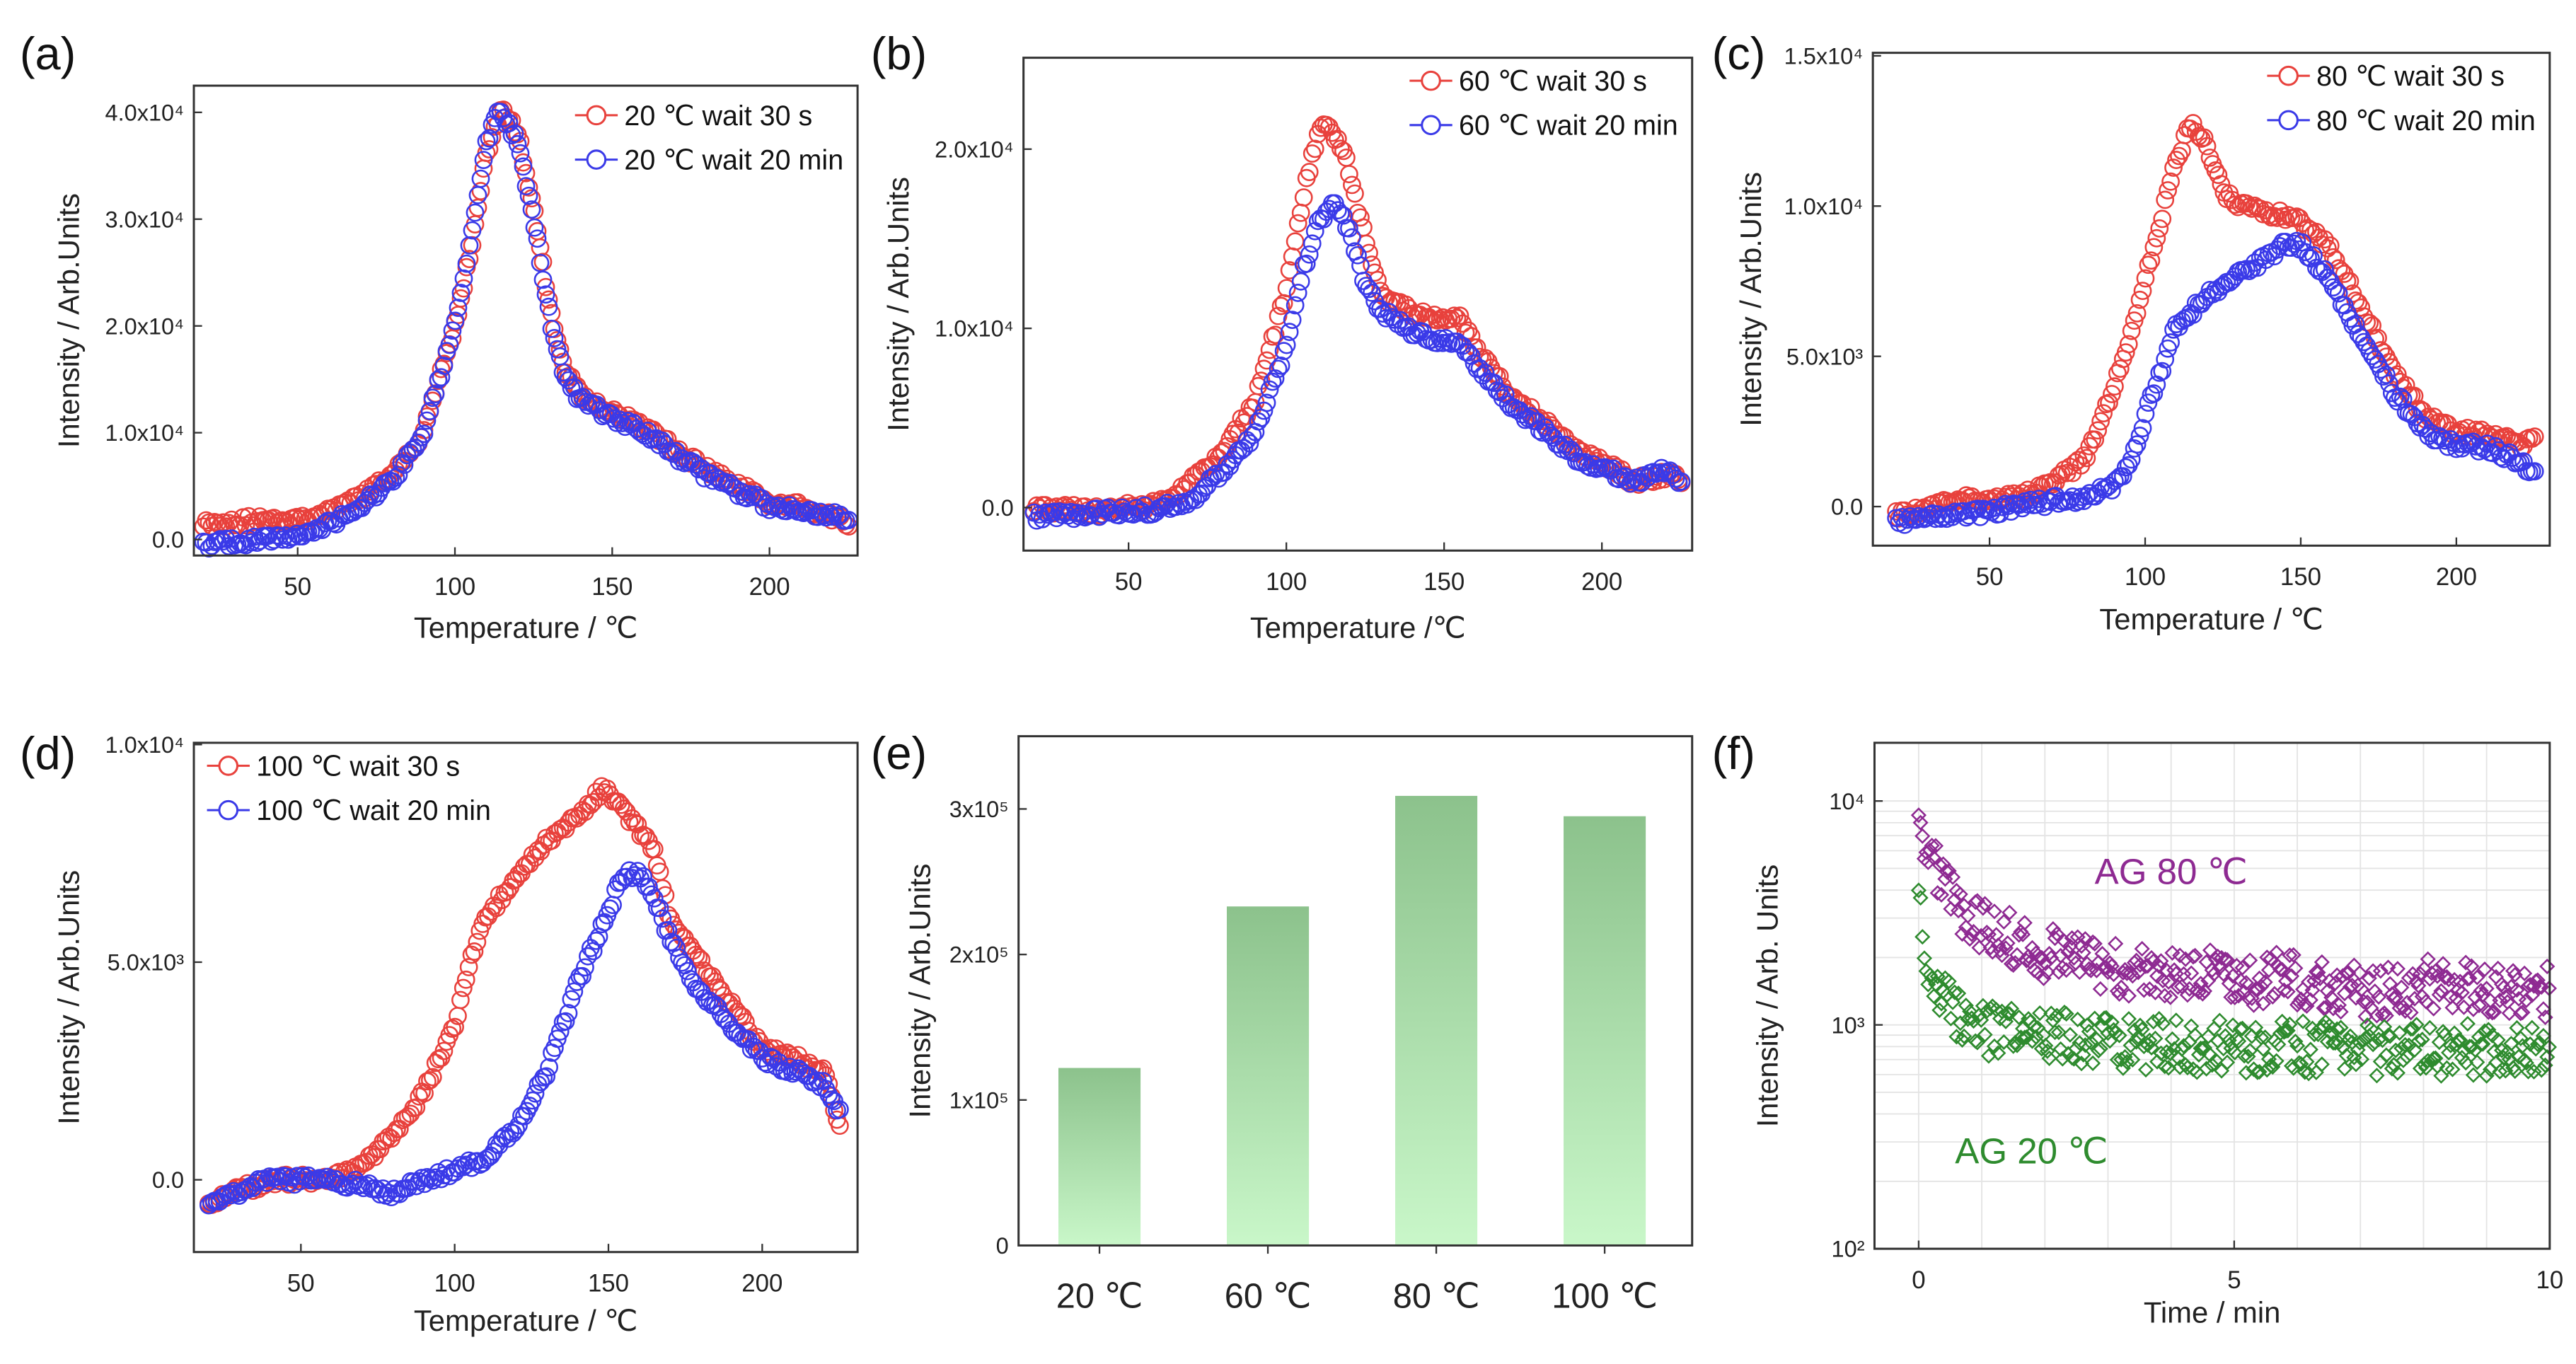 The width and height of the screenshot is (2576, 1364). What do you see at coordinates (2031, 1151) in the screenshot?
I see `series-label: AG 20 ℃` at bounding box center [2031, 1151].